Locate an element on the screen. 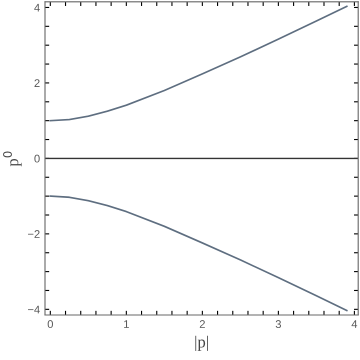 The width and height of the screenshot is (360, 360). y-axis-title: p$^{0}$ is located at coordinates (12, 159).